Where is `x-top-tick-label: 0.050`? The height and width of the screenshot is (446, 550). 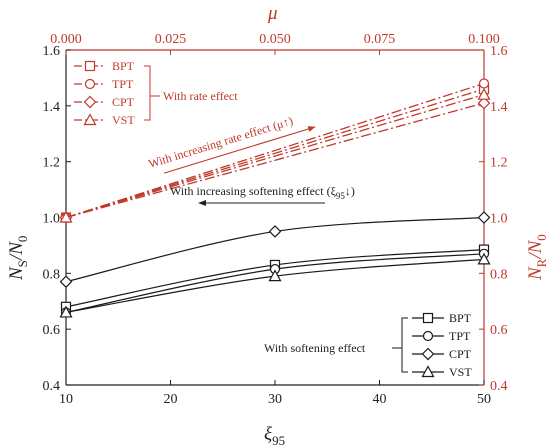 x-top-tick-label: 0.050 is located at coordinates (275, 39).